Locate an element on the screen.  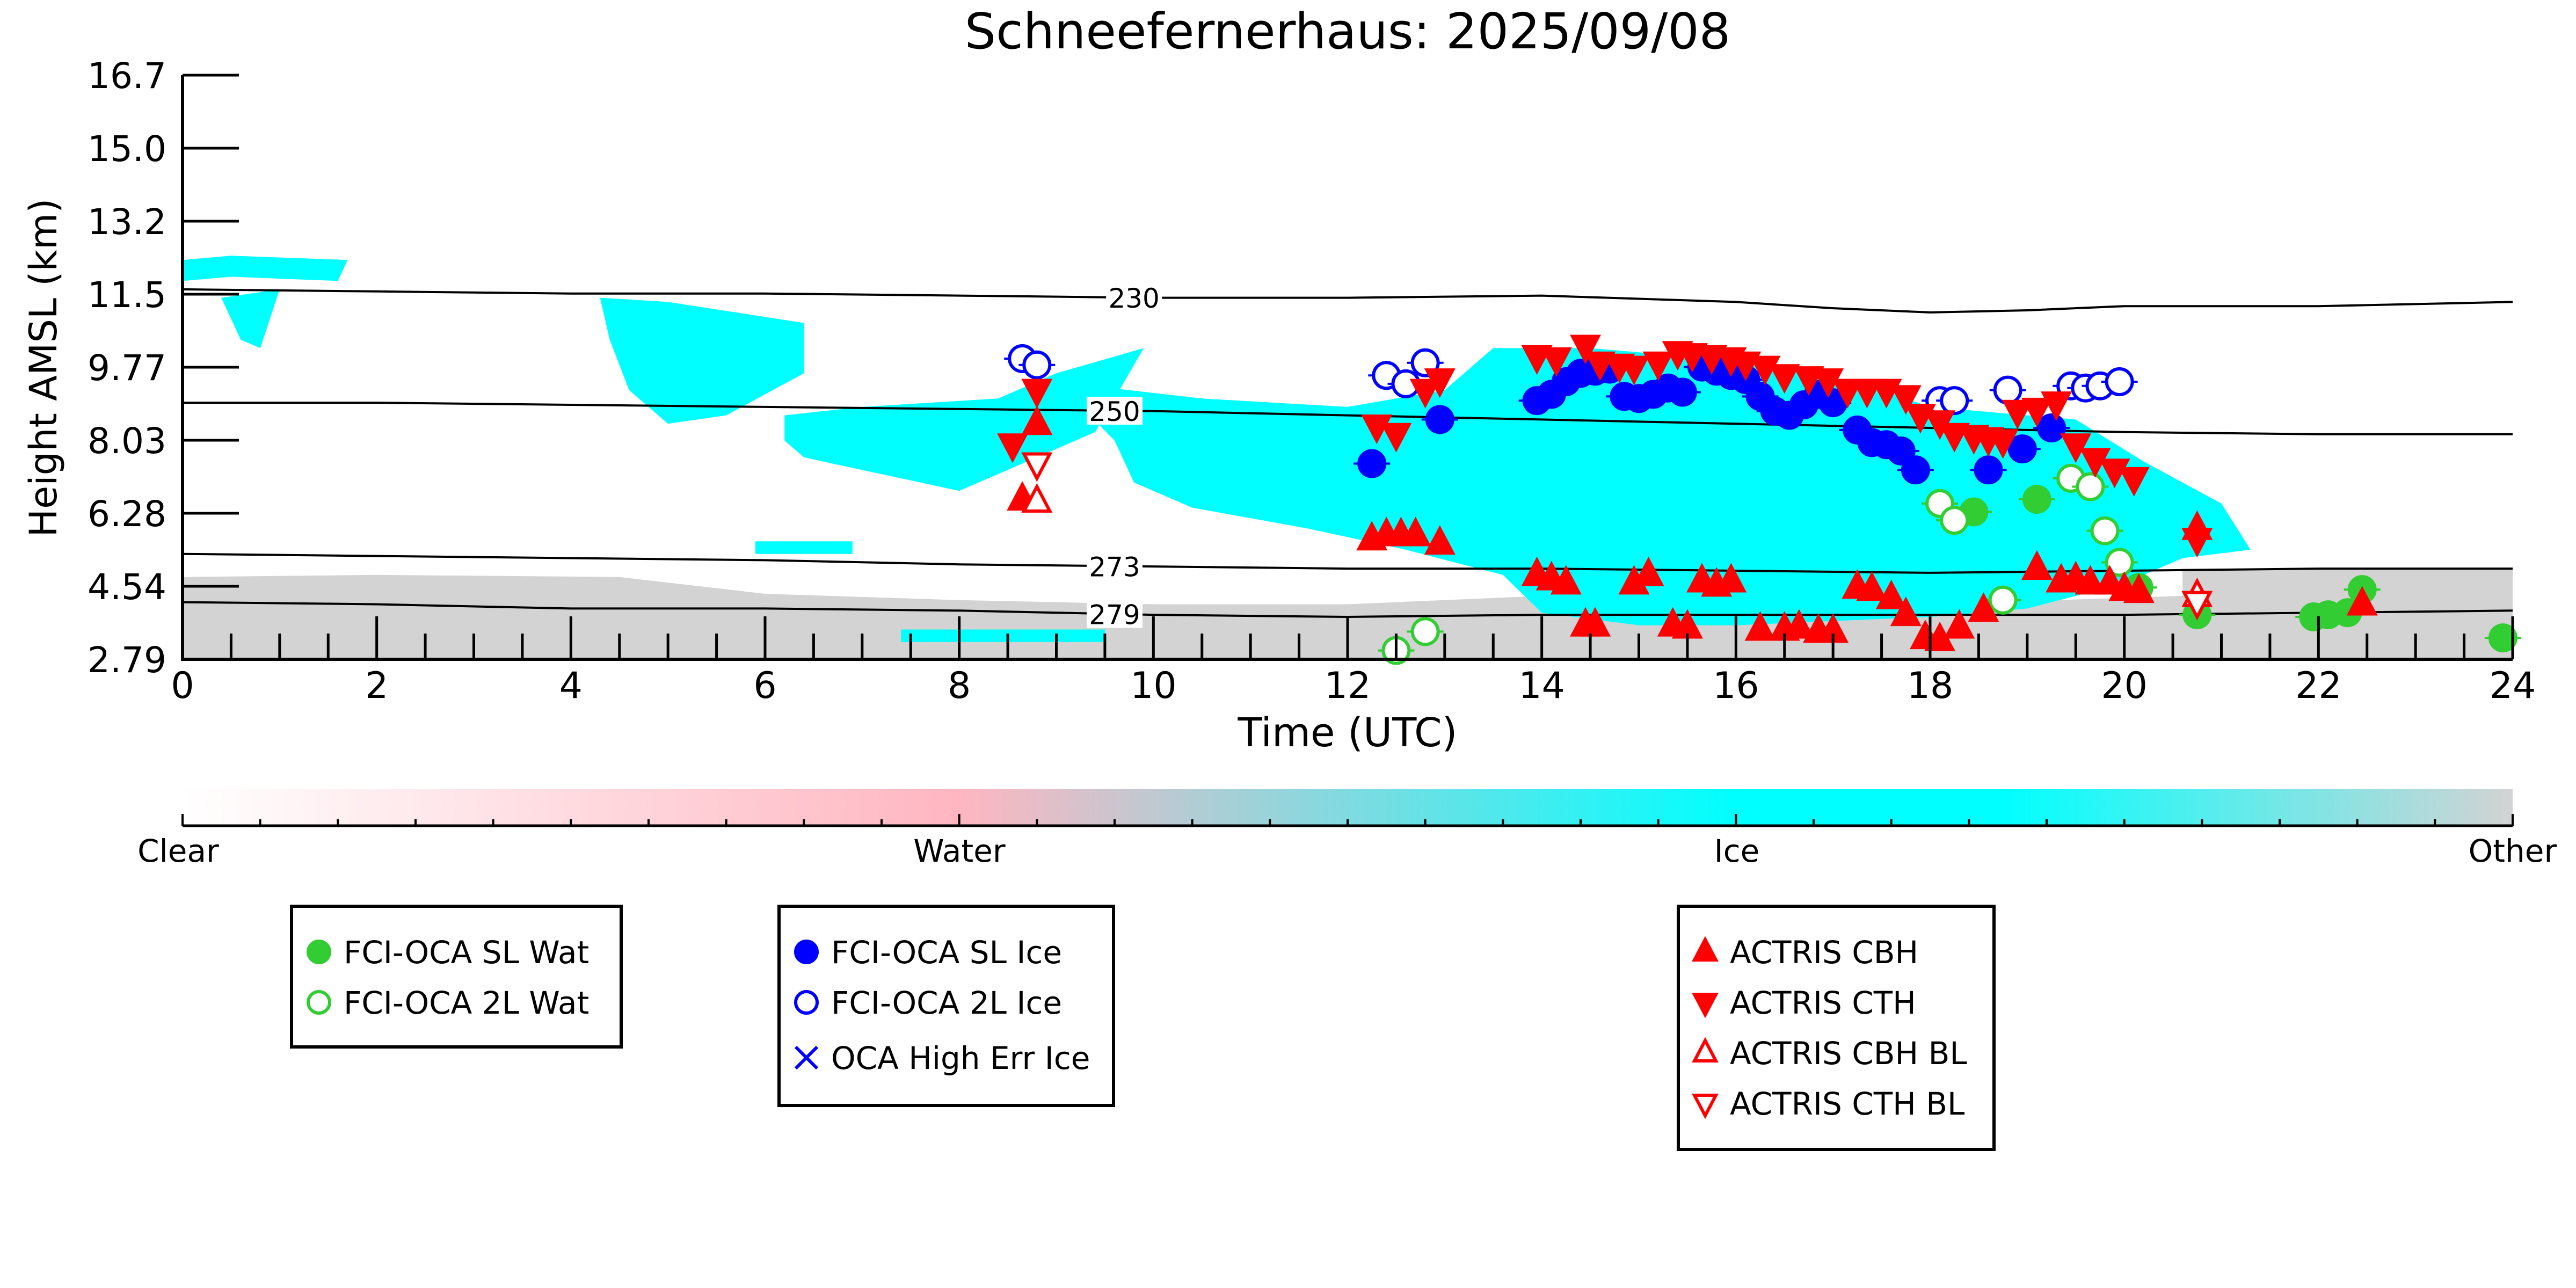
legend-water: FCI-OCA SL Wat FCI-OCA 2L Wat is located at coordinates (456, 977).